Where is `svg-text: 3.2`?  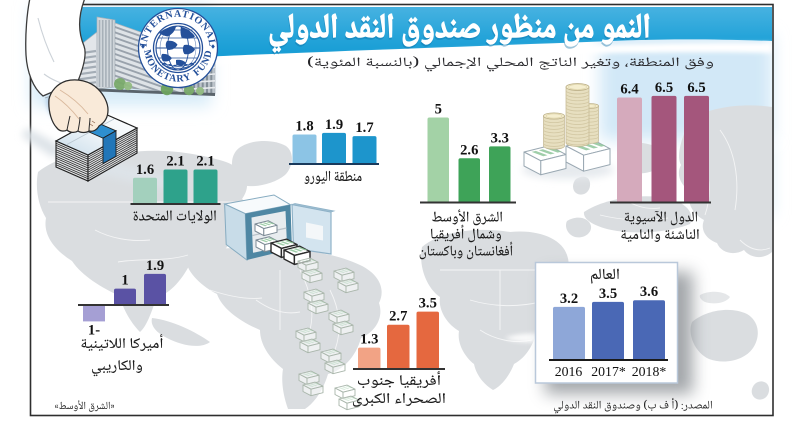 svg-text: 3.2 is located at coordinates (569, 299).